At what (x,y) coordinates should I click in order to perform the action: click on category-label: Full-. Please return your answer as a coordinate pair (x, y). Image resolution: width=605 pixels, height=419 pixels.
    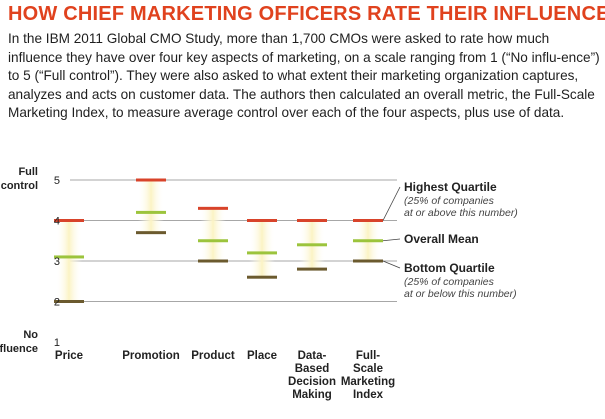
    Looking at the image, I should click on (368, 356).